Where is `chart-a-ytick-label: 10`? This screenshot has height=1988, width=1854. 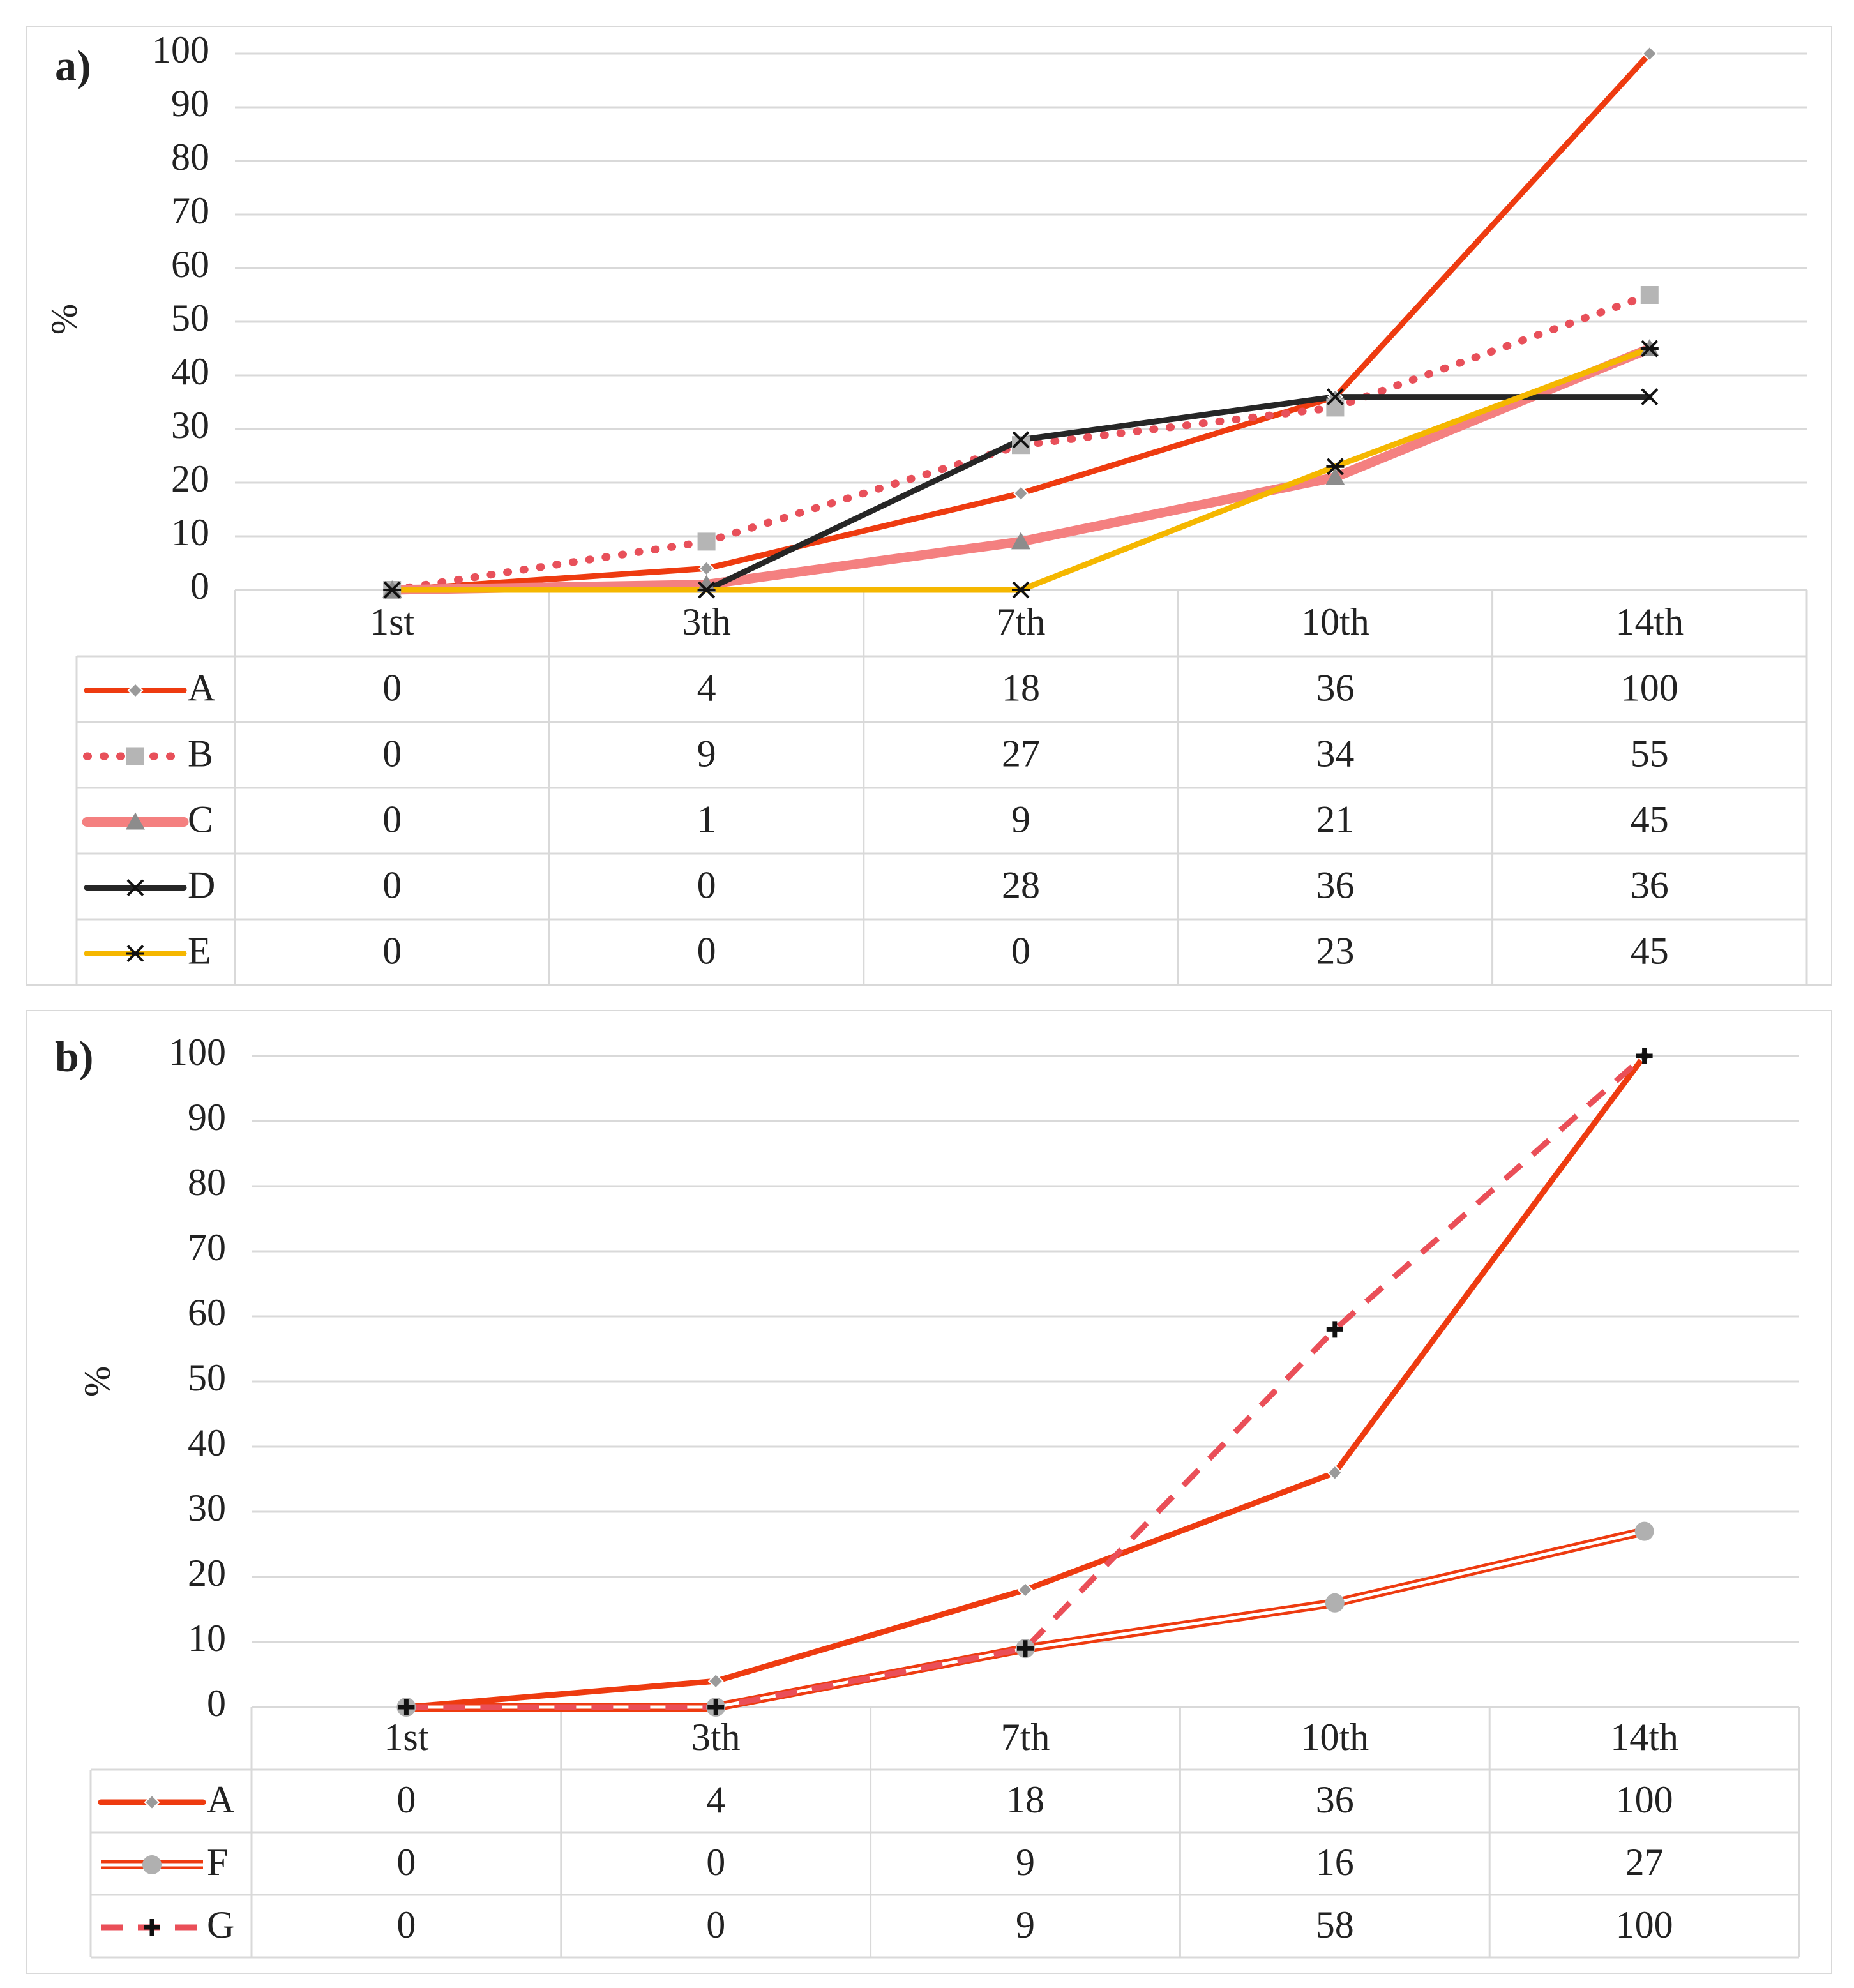 chart-a-ytick-label: 10 is located at coordinates (190, 532).